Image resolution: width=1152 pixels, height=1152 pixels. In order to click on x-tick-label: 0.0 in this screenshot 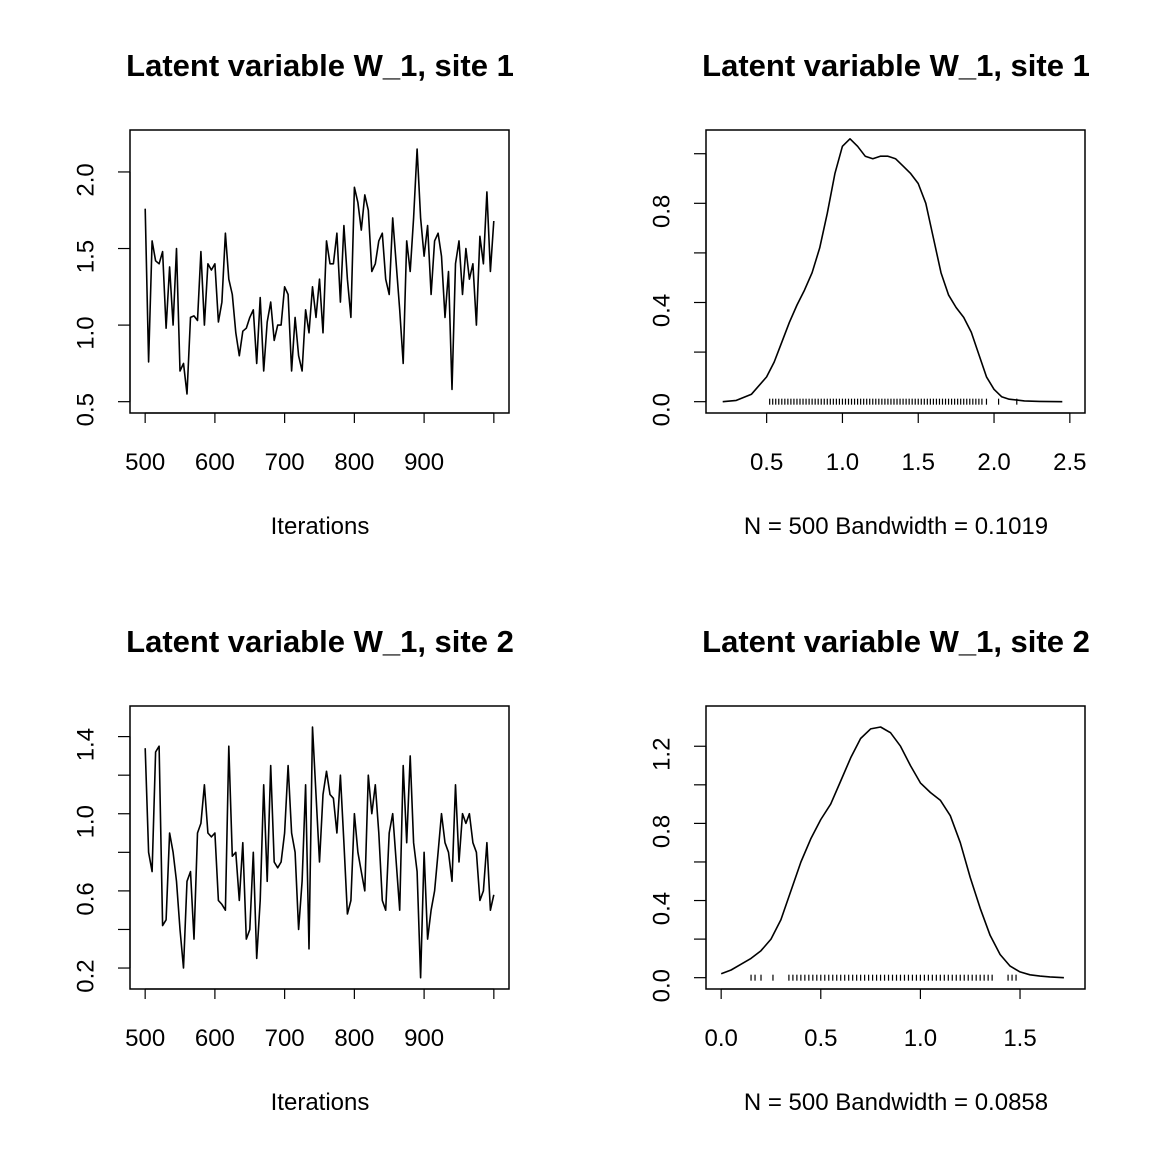, I will do `click(720, 1038)`.